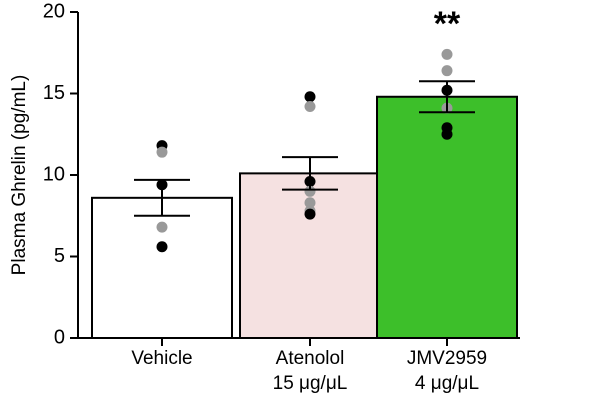  I want to click on y-tick-label: 0, so click(59, 337).